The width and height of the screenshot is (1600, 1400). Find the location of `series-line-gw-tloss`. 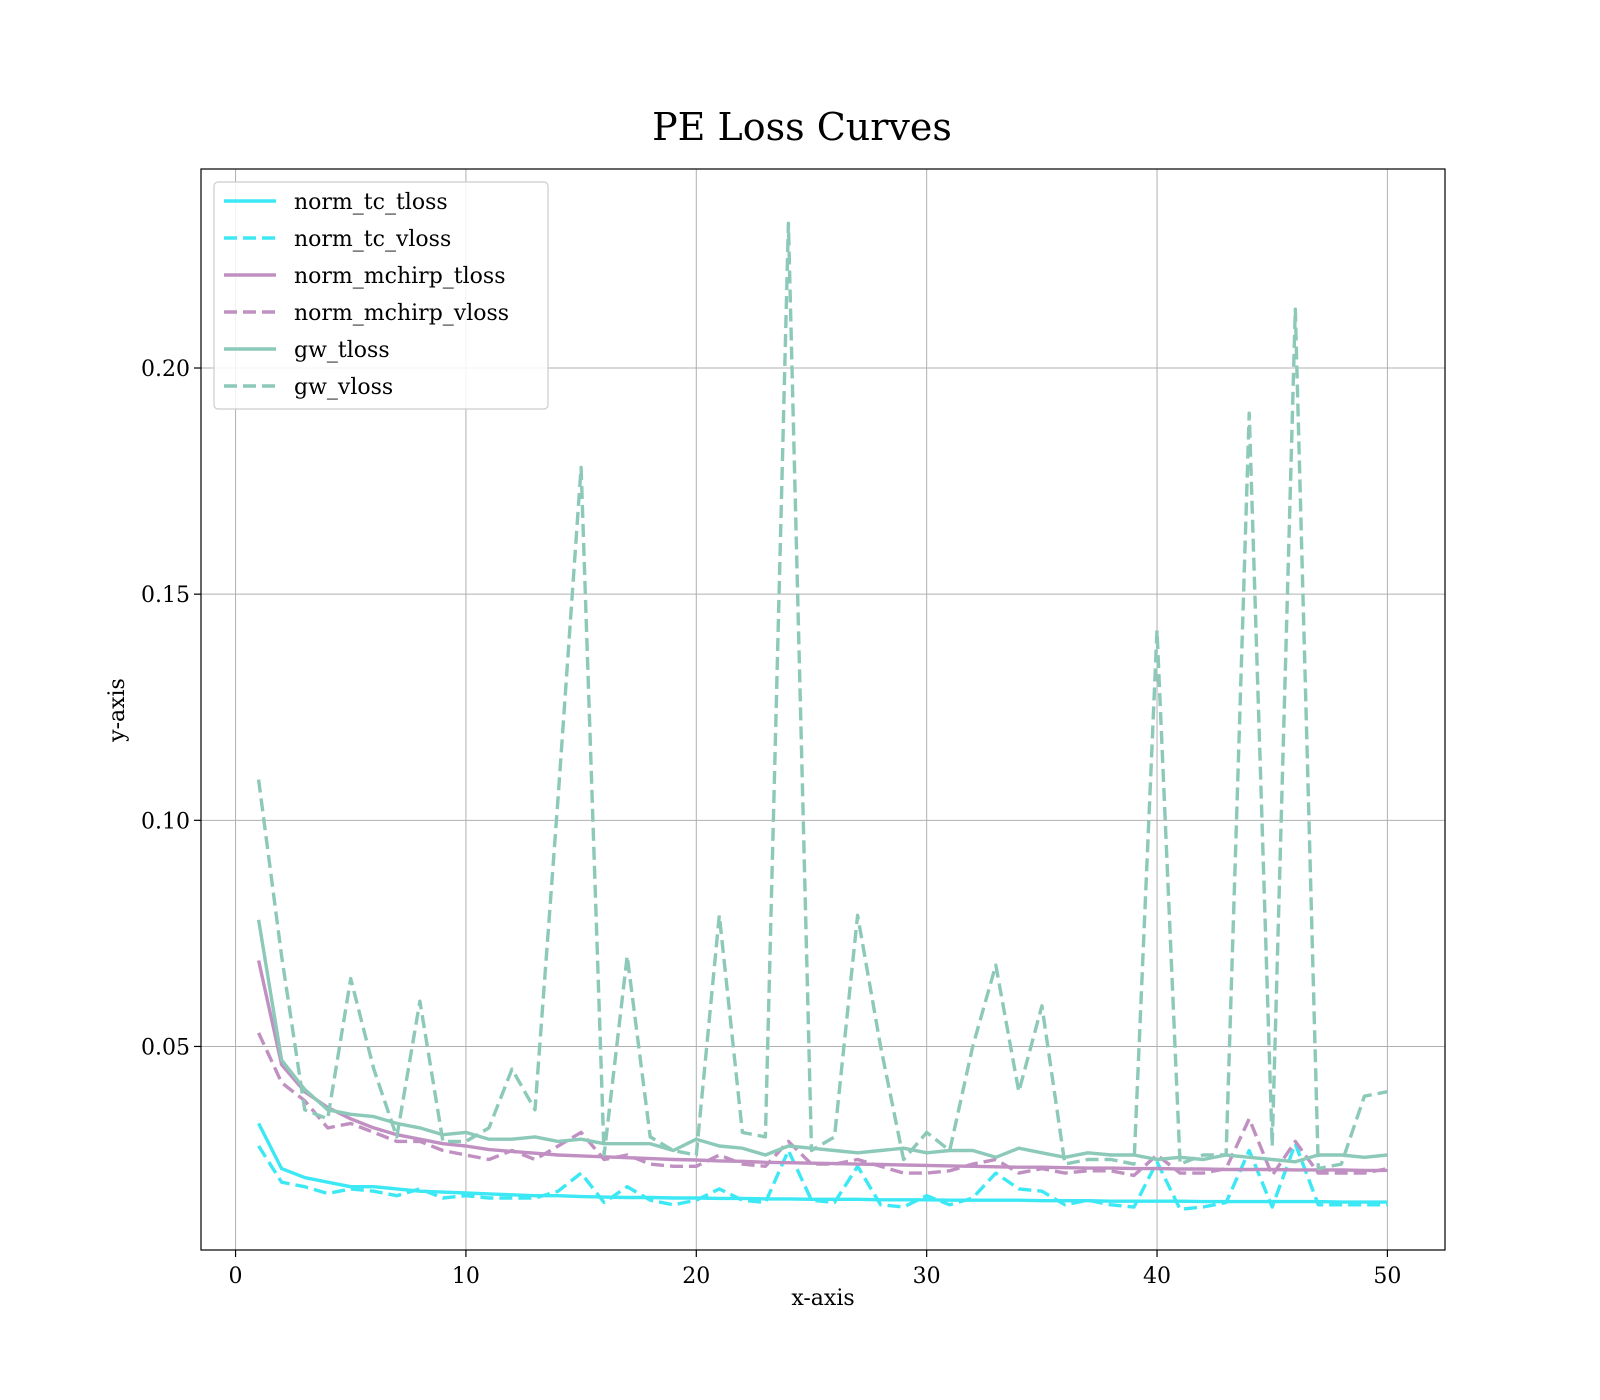

series-line-gw-tloss is located at coordinates (822, 1041).